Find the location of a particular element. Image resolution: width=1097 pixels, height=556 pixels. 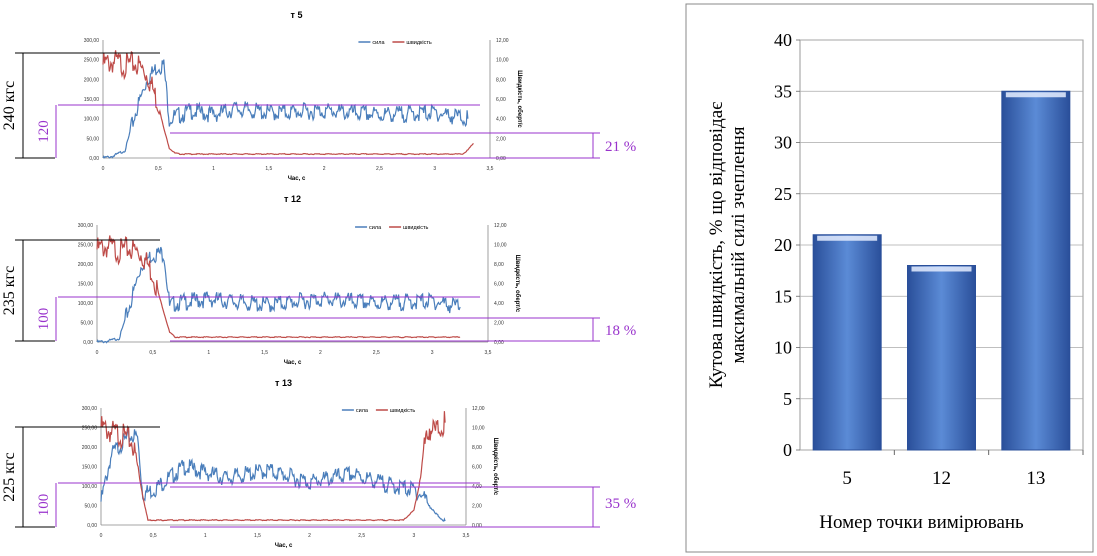

y-tick-label: 5 is located at coordinates (787, 399).